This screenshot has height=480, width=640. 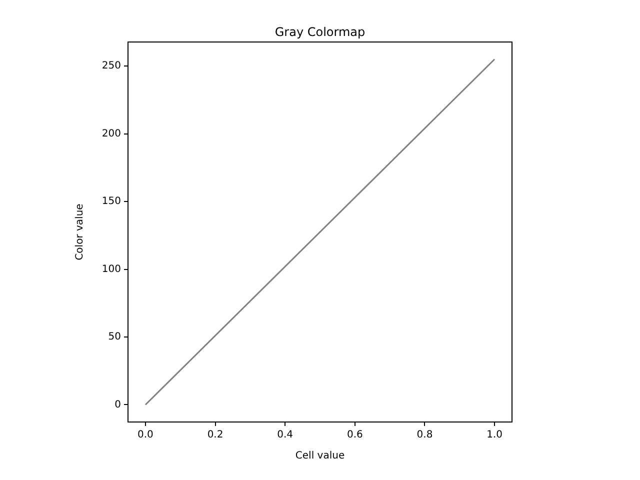 What do you see at coordinates (80, 232) in the screenshot?
I see `y-axis-title: Color value` at bounding box center [80, 232].